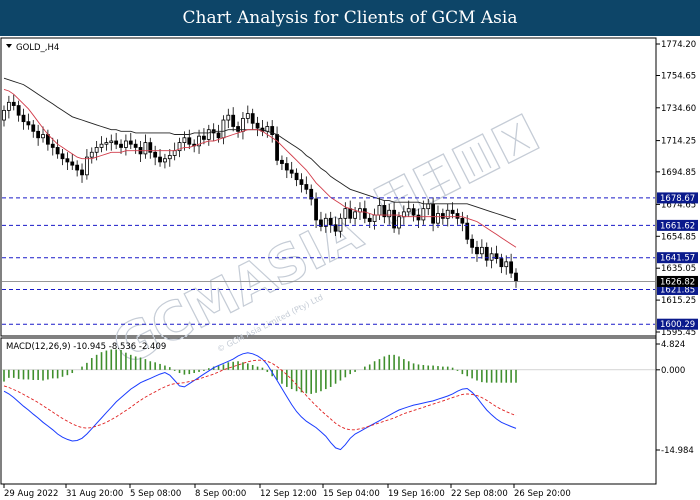  Describe the element at coordinates (416, 494) in the screenshot. I see `time-tick-label: 19 Sep 16:00` at that location.